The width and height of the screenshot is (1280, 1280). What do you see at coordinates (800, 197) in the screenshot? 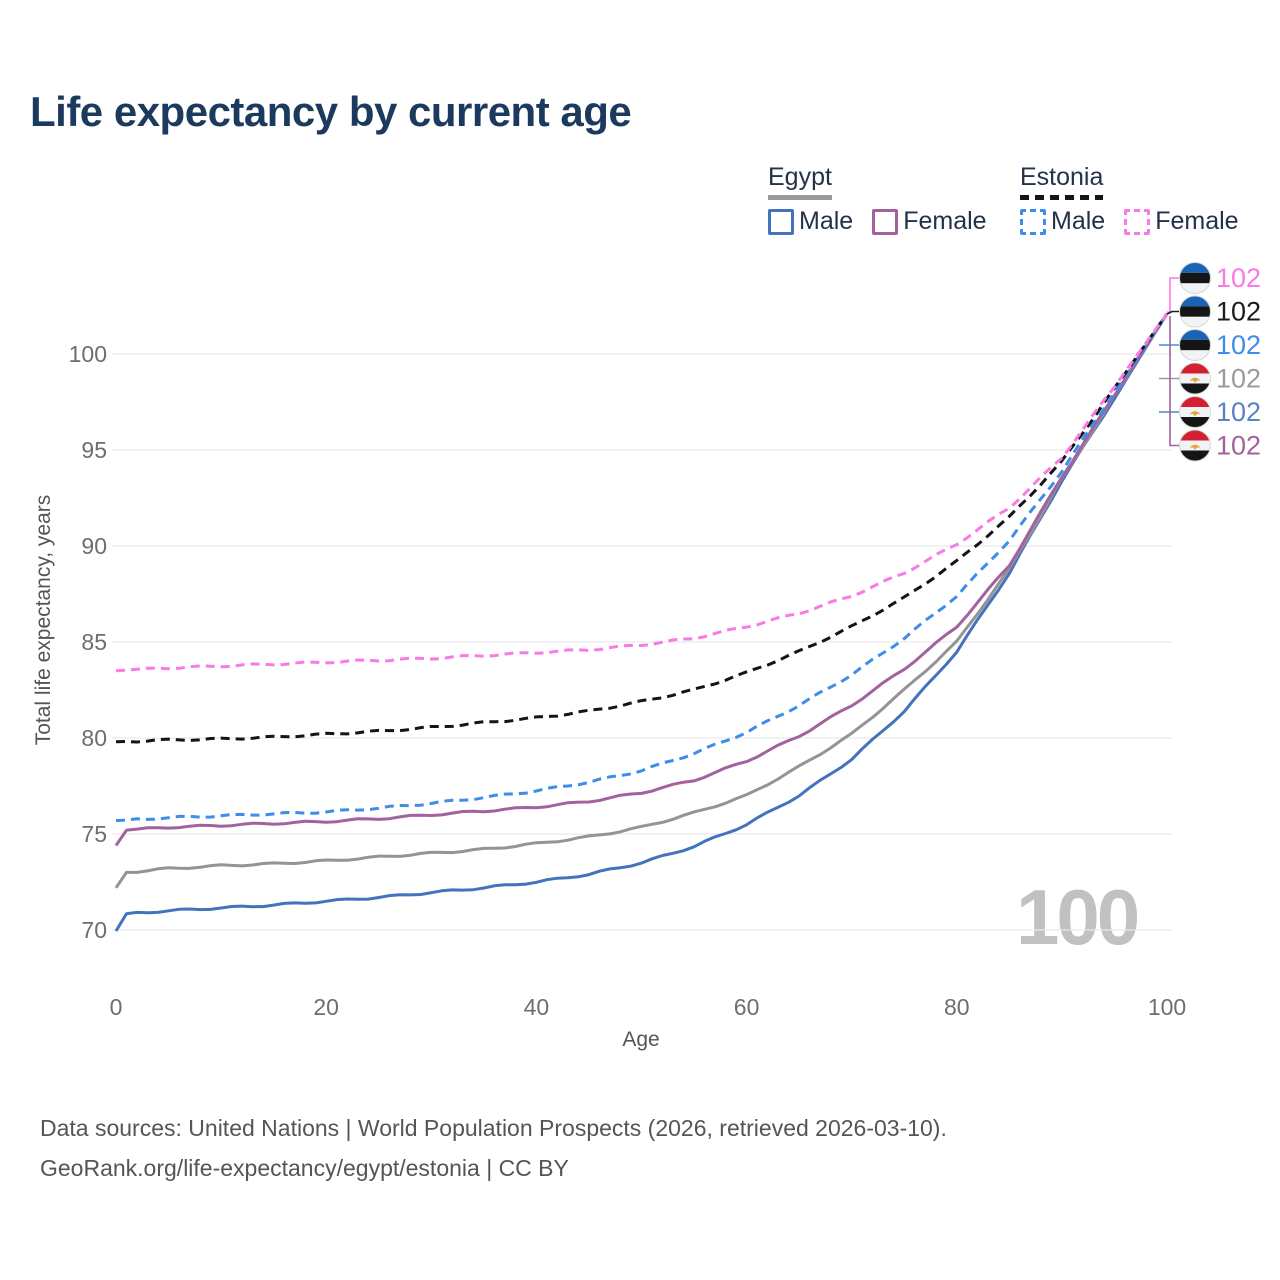
I see `legend-egypt-underline` at bounding box center [800, 197].